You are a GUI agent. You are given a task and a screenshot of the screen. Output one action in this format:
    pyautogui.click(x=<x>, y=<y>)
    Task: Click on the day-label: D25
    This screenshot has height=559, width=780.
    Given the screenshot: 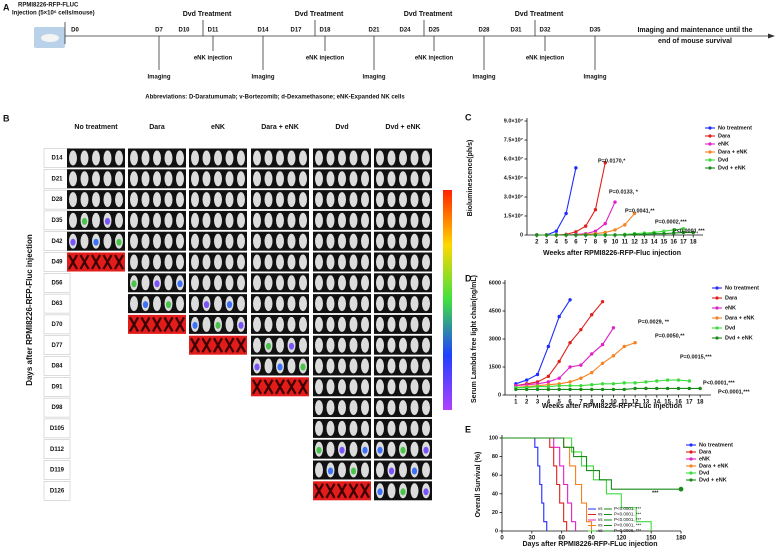 What is the action you would take?
    pyautogui.click(x=434, y=31)
    